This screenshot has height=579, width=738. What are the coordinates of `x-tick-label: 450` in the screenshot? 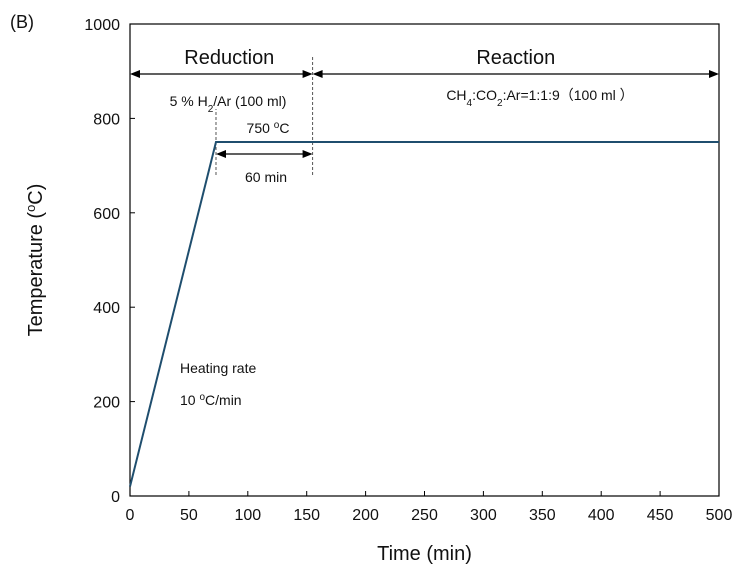 It's located at (660, 515).